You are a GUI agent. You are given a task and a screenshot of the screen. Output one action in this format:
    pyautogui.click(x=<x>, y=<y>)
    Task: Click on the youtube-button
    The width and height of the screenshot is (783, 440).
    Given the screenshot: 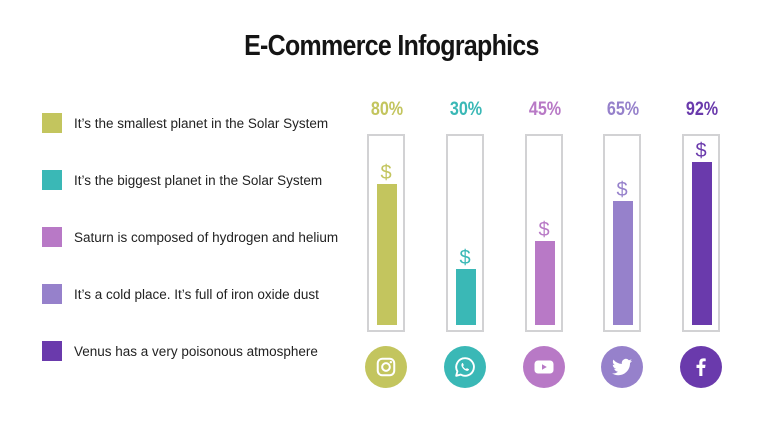 What is the action you would take?
    pyautogui.click(x=544, y=367)
    